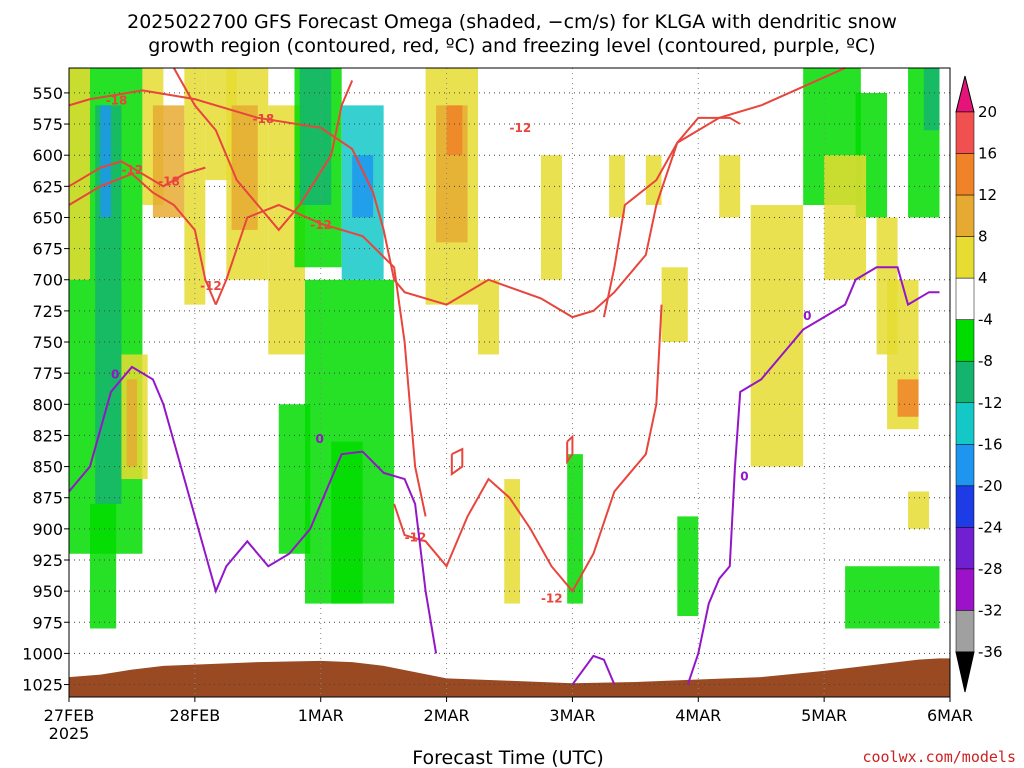 The image size is (1024, 768). What do you see at coordinates (965, 94) in the screenshot?
I see `colorbar-top-arrow` at bounding box center [965, 94].